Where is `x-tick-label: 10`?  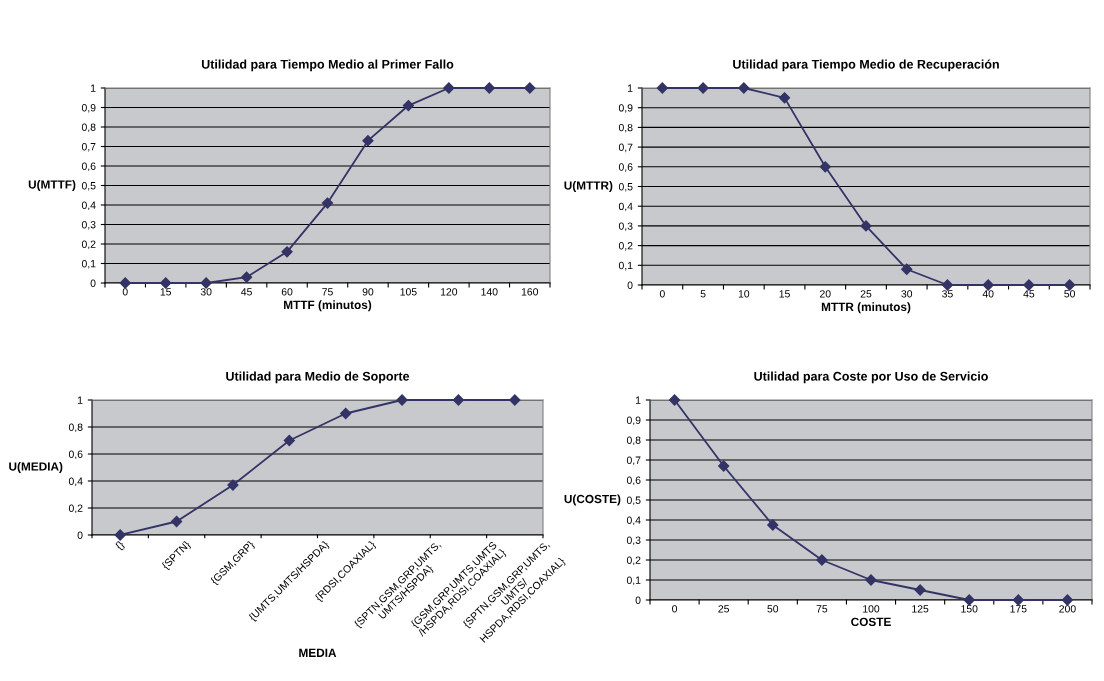
x-tick-label: 10 is located at coordinates (744, 294).